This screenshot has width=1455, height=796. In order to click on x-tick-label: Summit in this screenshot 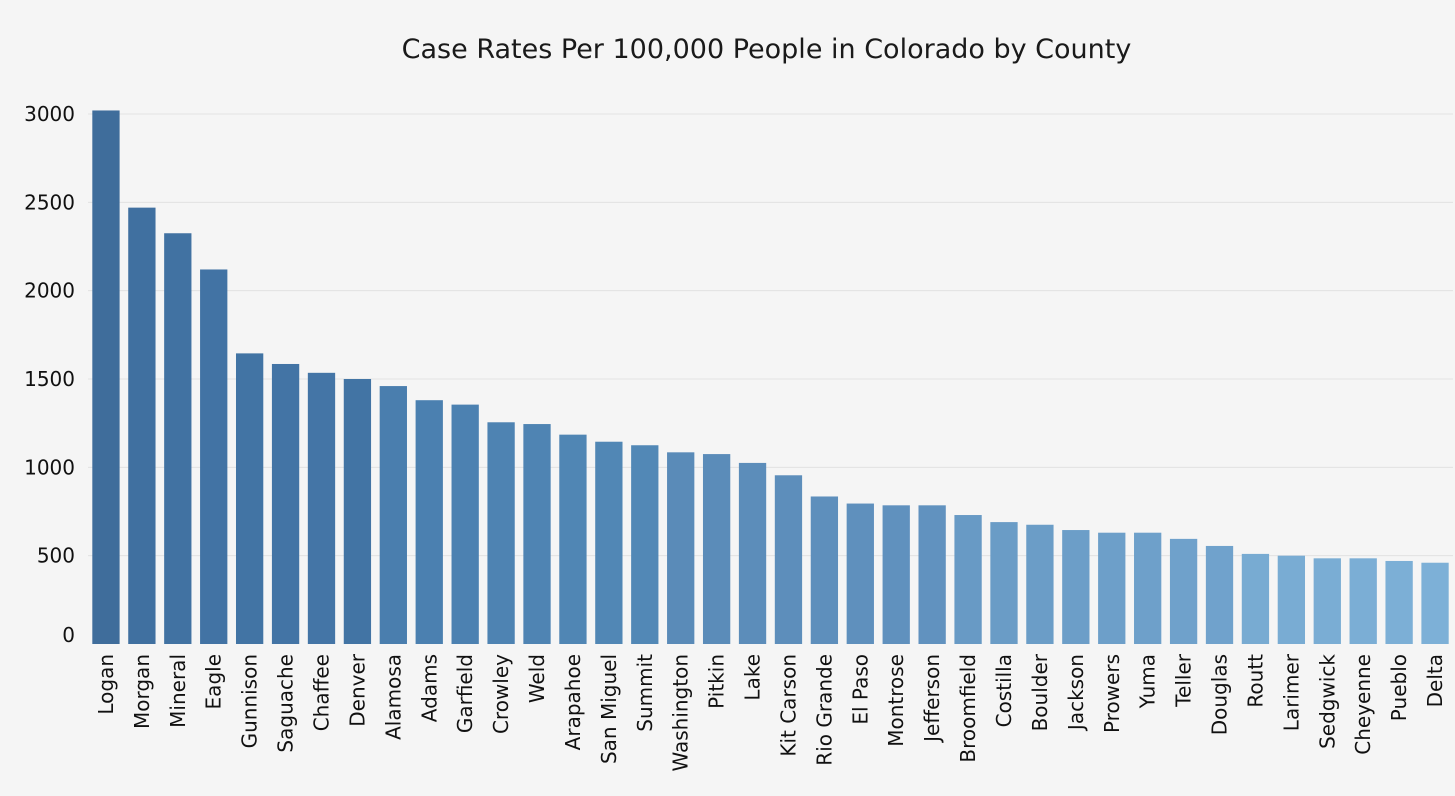, I will do `click(645, 693)`.